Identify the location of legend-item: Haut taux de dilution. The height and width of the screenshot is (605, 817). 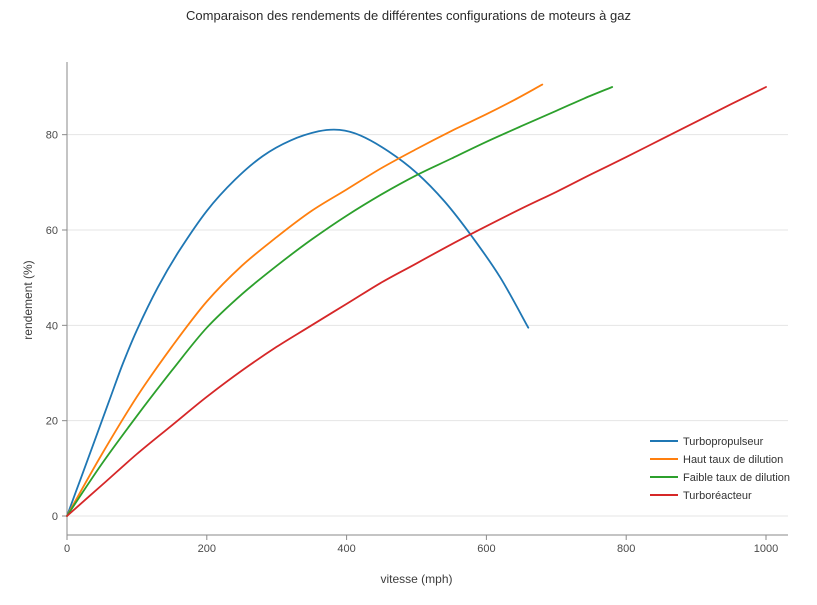
(716, 460).